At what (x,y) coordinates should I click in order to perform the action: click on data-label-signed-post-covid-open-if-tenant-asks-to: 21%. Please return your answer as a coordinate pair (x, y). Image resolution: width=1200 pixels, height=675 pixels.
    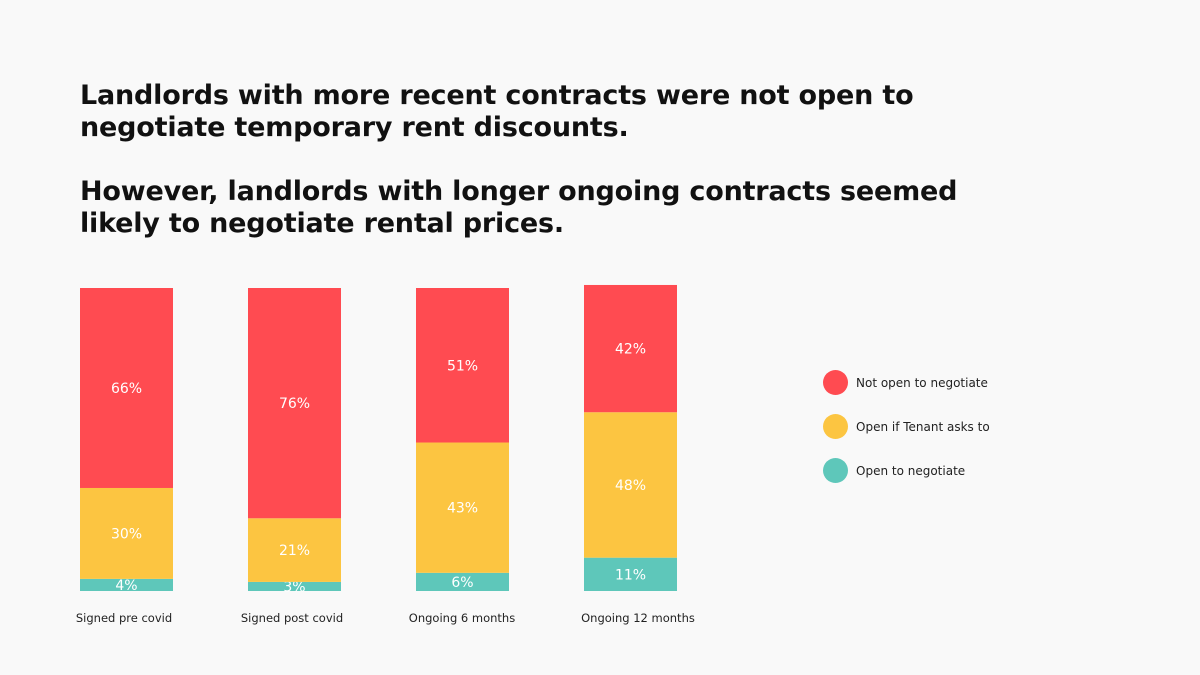
    Looking at the image, I should click on (294, 551).